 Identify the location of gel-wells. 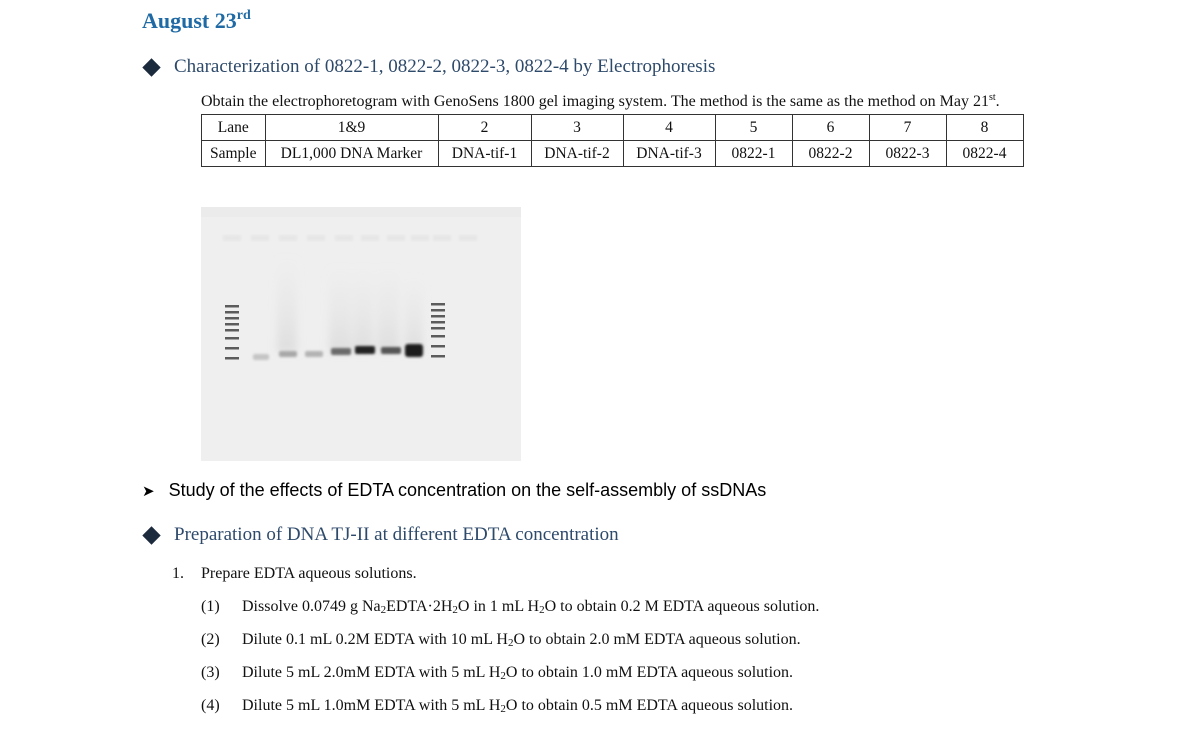
(350, 238).